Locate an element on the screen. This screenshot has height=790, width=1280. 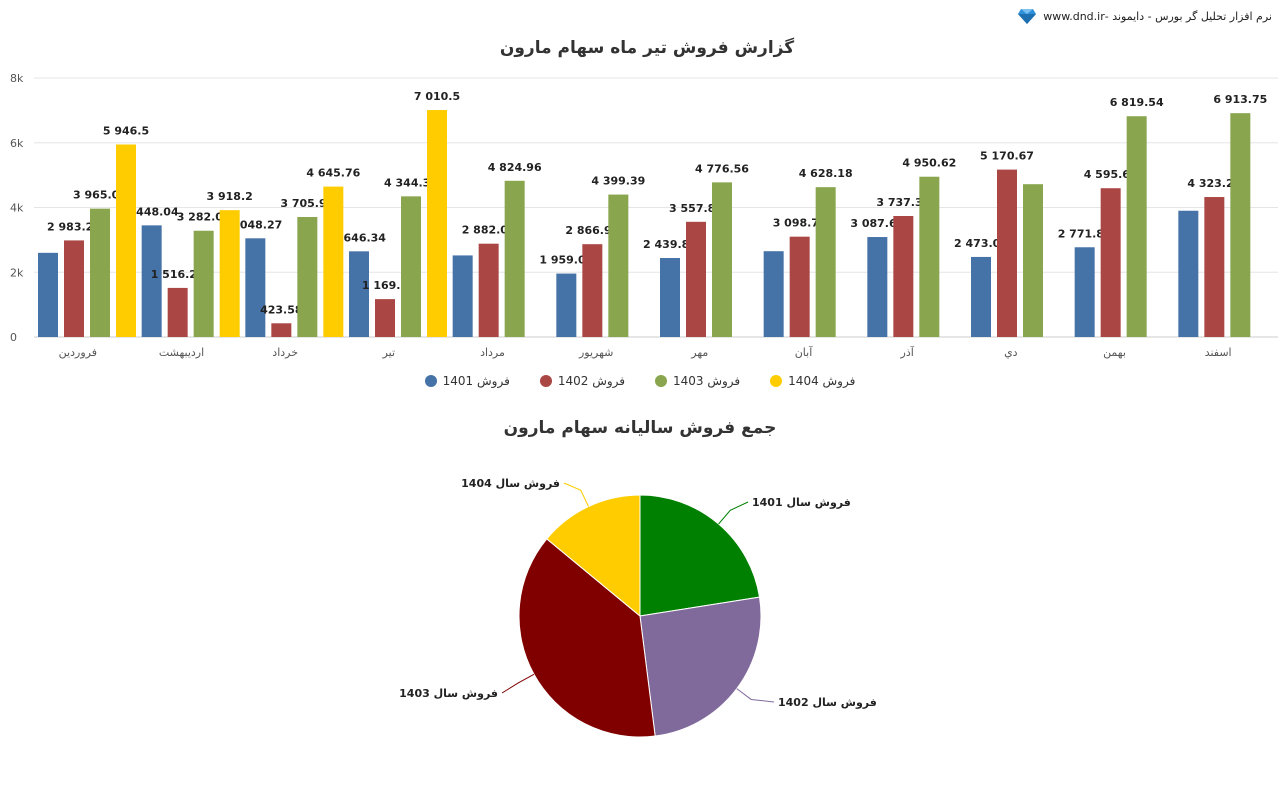
bar-chart-legend: فروش 1401 فروش 1402 فروش 1403 فروش 1404 is located at coordinates (640, 381).